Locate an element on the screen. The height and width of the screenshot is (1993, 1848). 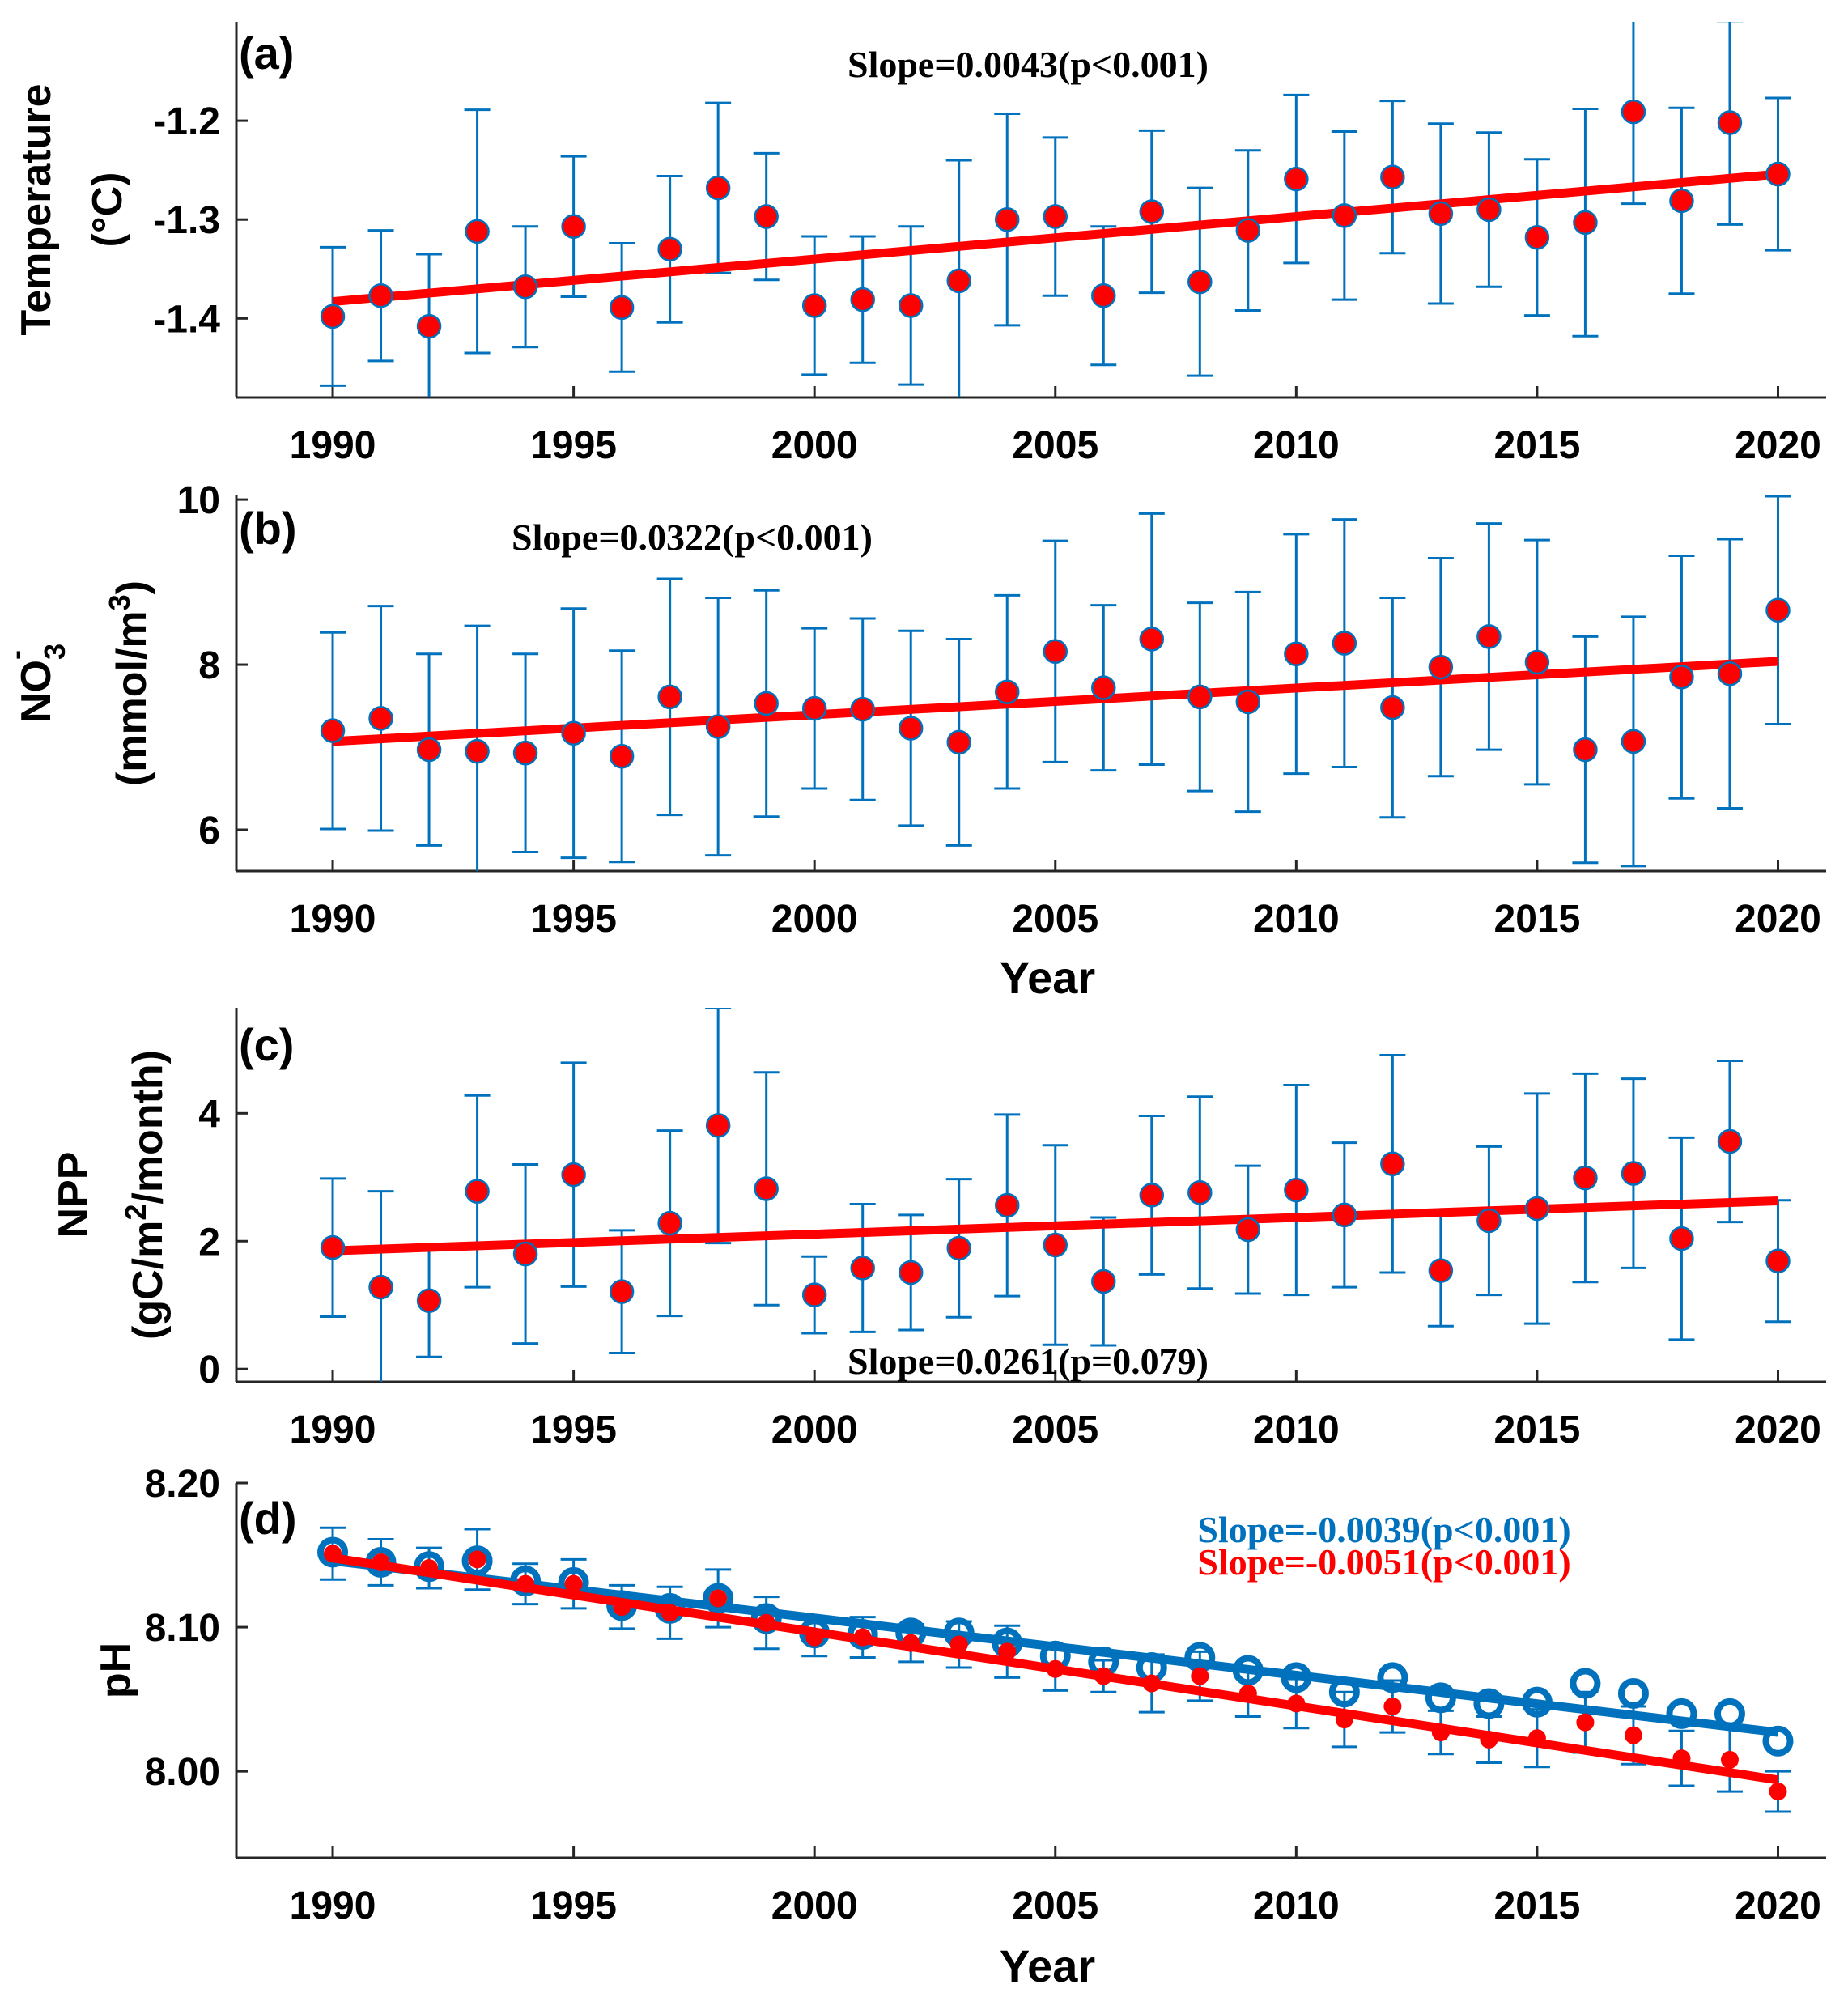
y-tick-label: 10 is located at coordinates (199, 500).